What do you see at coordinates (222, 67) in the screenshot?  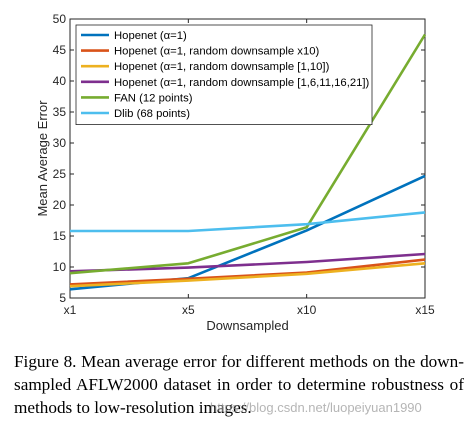 I see `legend-entry: Hopenet (α=1, random downsample [1,10])` at bounding box center [222, 67].